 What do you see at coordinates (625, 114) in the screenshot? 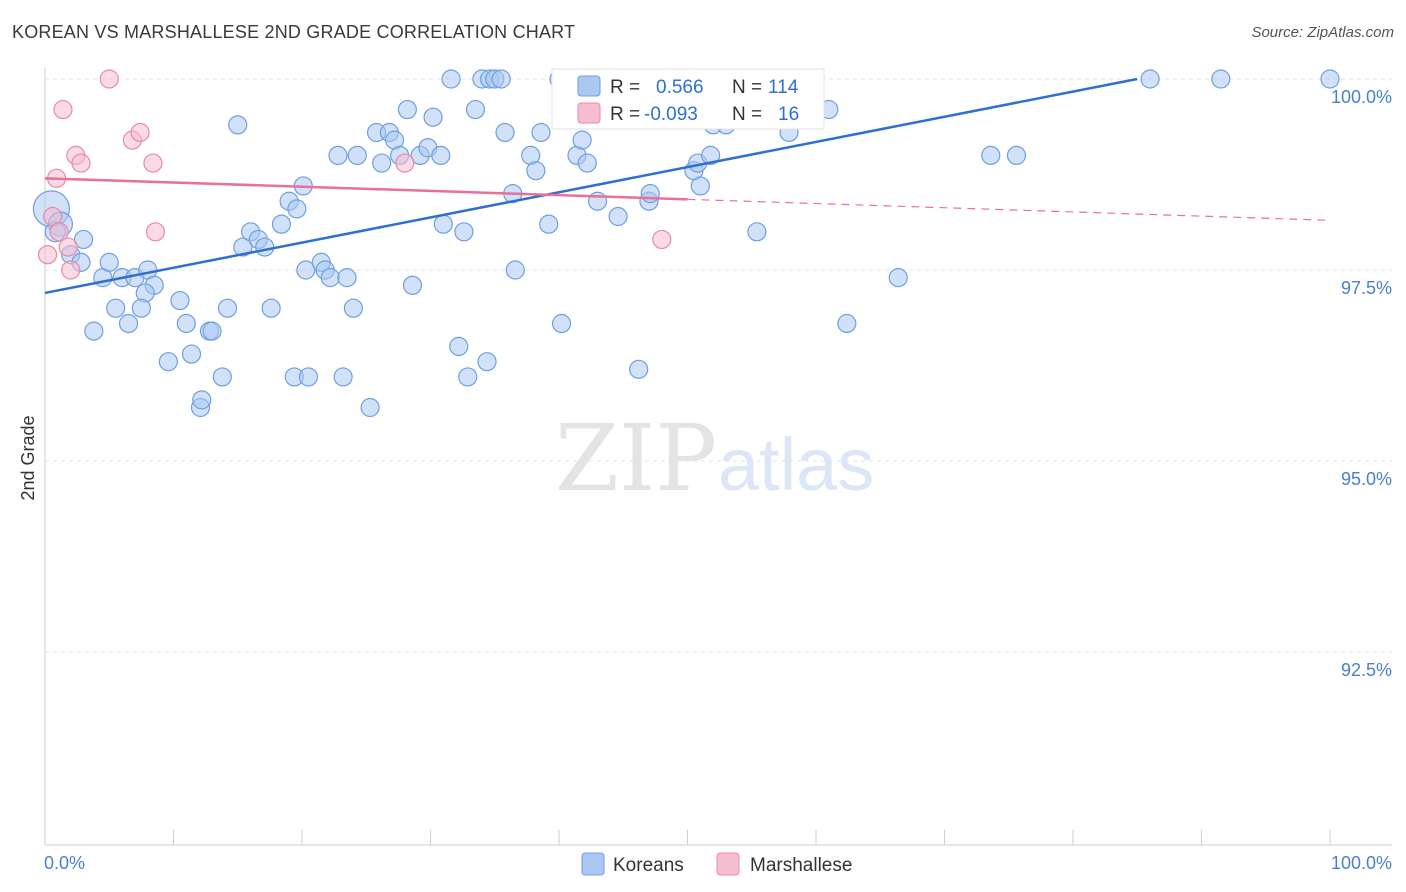
I see `legend-r-label-marshallese: R =` at bounding box center [625, 114].